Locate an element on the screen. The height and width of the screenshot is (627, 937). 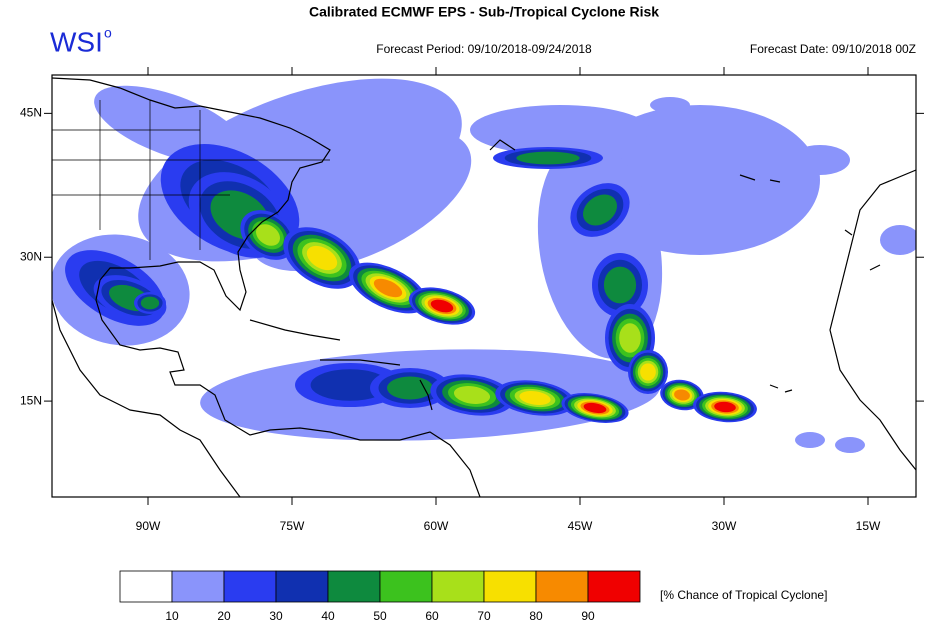
colorbar-label: [% Chance of Tropical Cyclone] is located at coordinates (743, 595).